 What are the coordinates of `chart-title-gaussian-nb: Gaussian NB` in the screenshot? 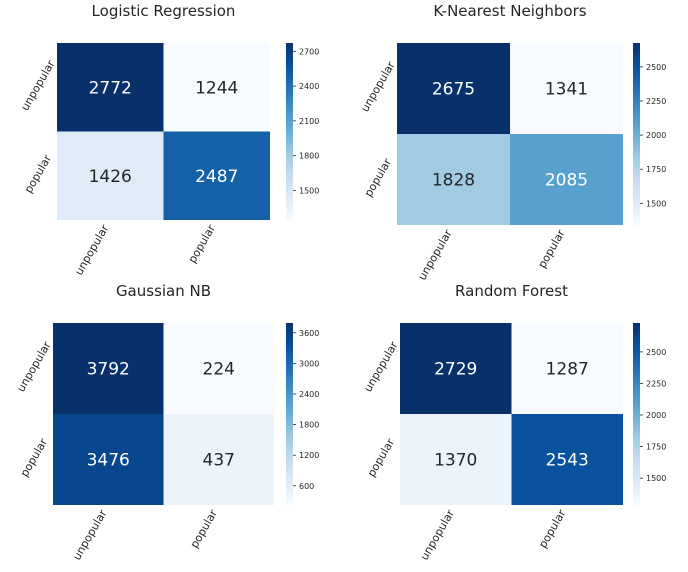 It's located at (163, 291).